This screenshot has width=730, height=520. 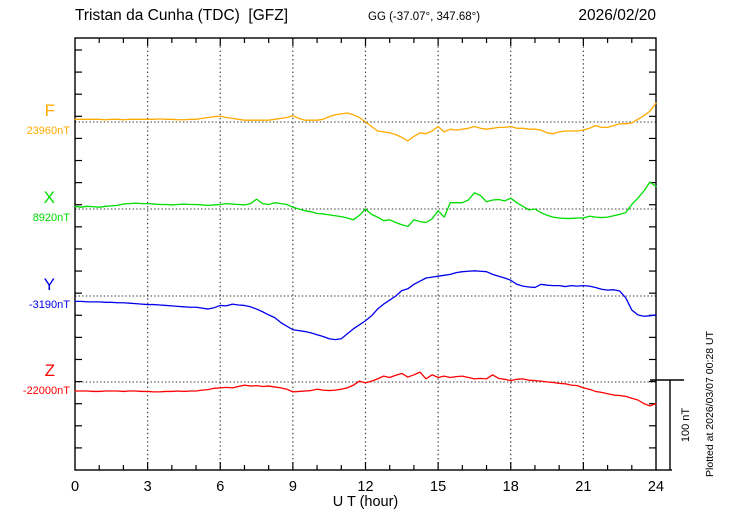 I want to click on x-tick-label: 6, so click(x=220, y=487).